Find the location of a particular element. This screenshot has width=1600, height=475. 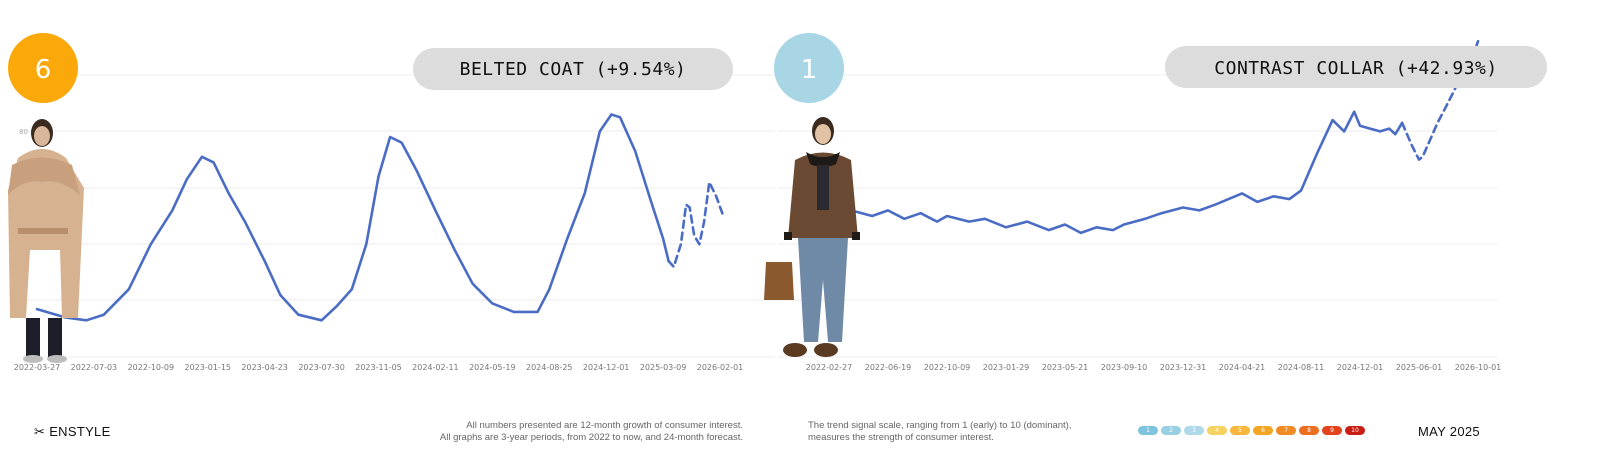

x-tick-label: 2024-08-25 is located at coordinates (549, 367).